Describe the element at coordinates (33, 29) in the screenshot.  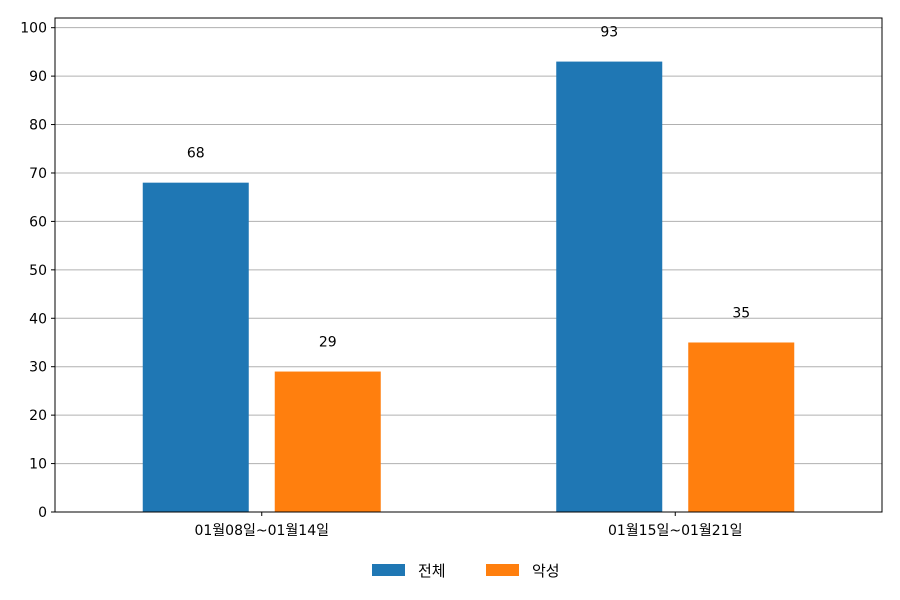
I see `y-tick-label: 100` at that location.